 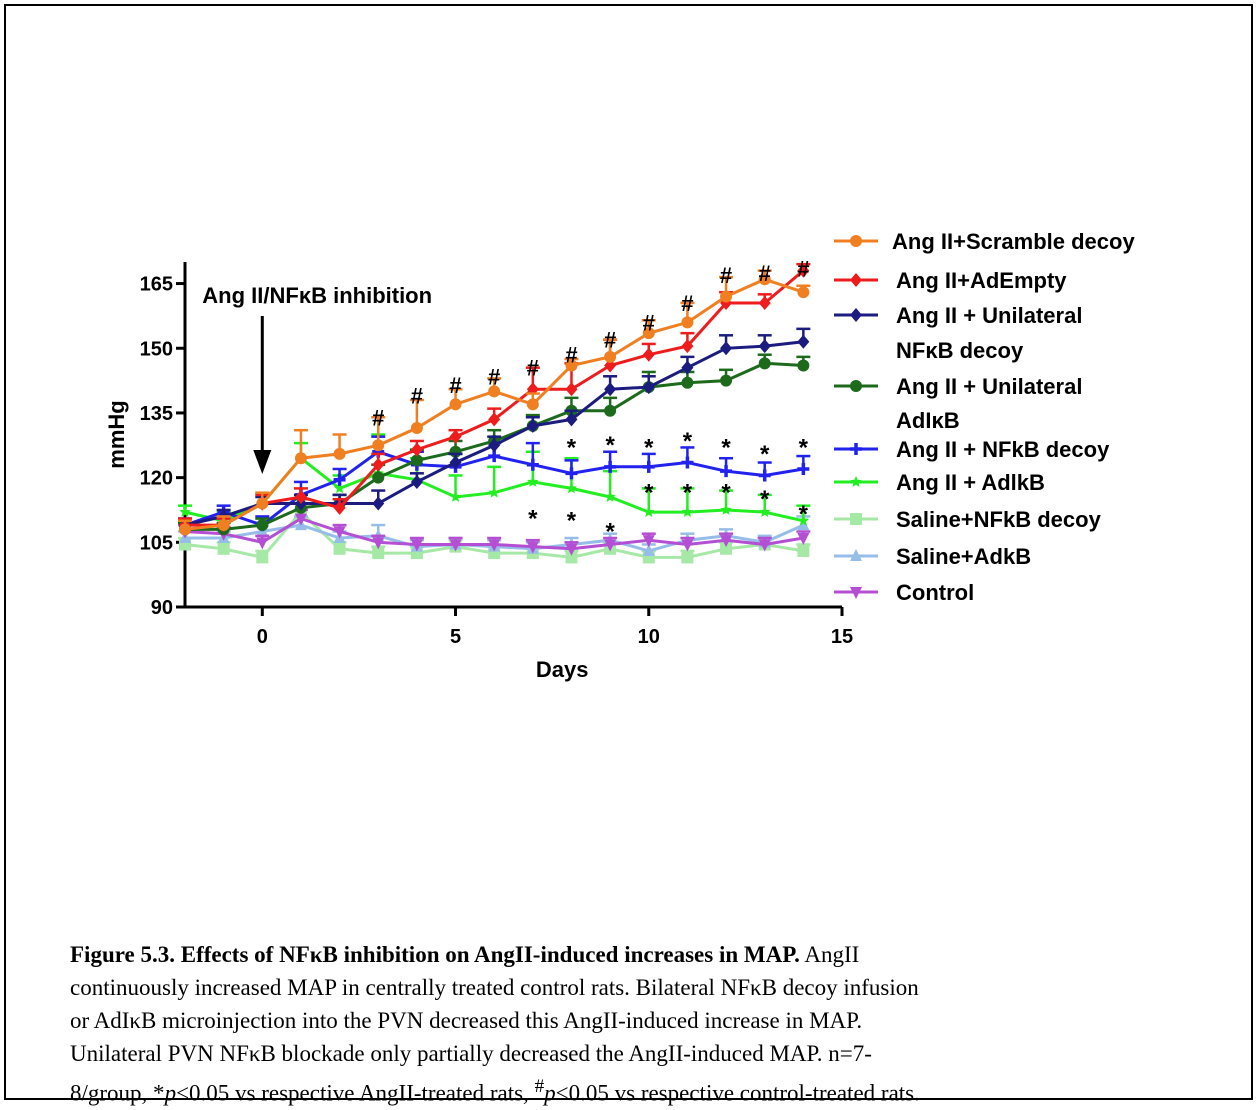 I want to click on annotation-text: Ang II/NFκB inhibition, so click(x=317, y=295).